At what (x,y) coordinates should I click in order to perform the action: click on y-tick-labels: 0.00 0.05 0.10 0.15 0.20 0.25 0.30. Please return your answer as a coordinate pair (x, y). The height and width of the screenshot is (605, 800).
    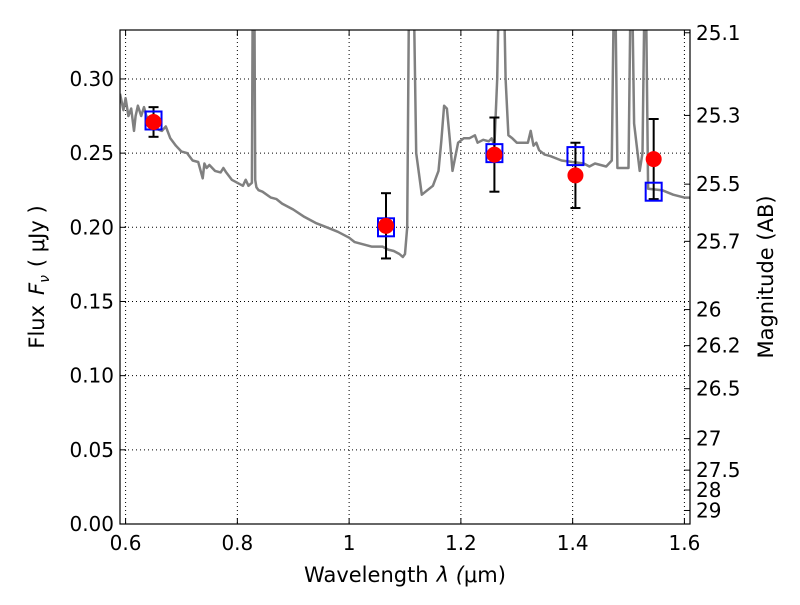
    Looking at the image, I should click on (91, 301).